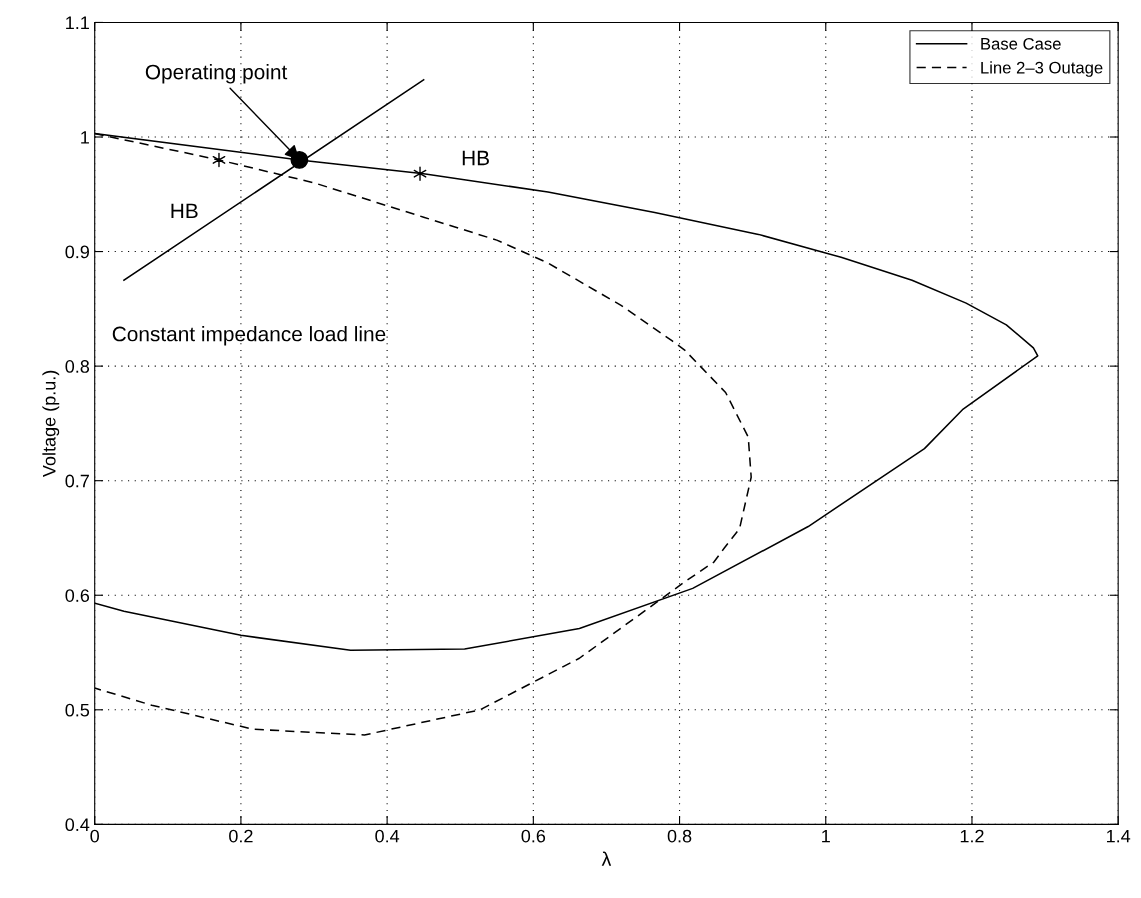 The image size is (1141, 898). Describe the element at coordinates (77, 595) in the screenshot. I see `y-tick-label: 0.6` at that location.